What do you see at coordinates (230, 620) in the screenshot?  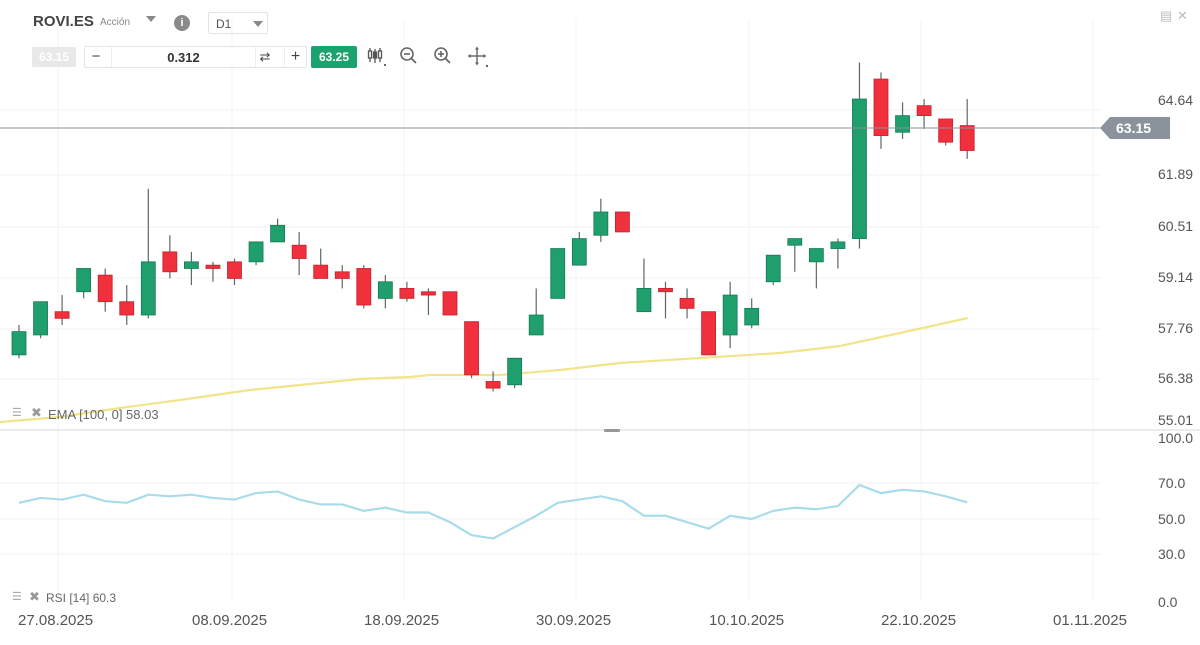 I see `time-tick: 08.09.2025` at bounding box center [230, 620].